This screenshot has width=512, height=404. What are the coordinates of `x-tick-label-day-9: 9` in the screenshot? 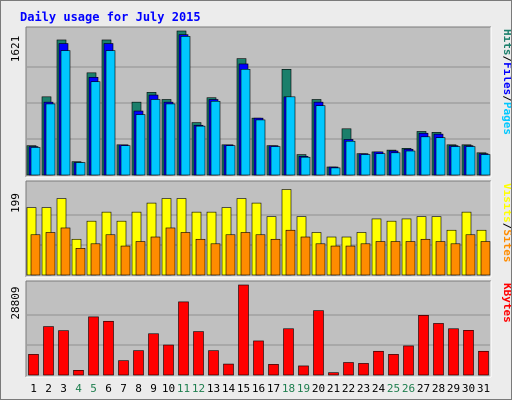 It's located at (153, 388).